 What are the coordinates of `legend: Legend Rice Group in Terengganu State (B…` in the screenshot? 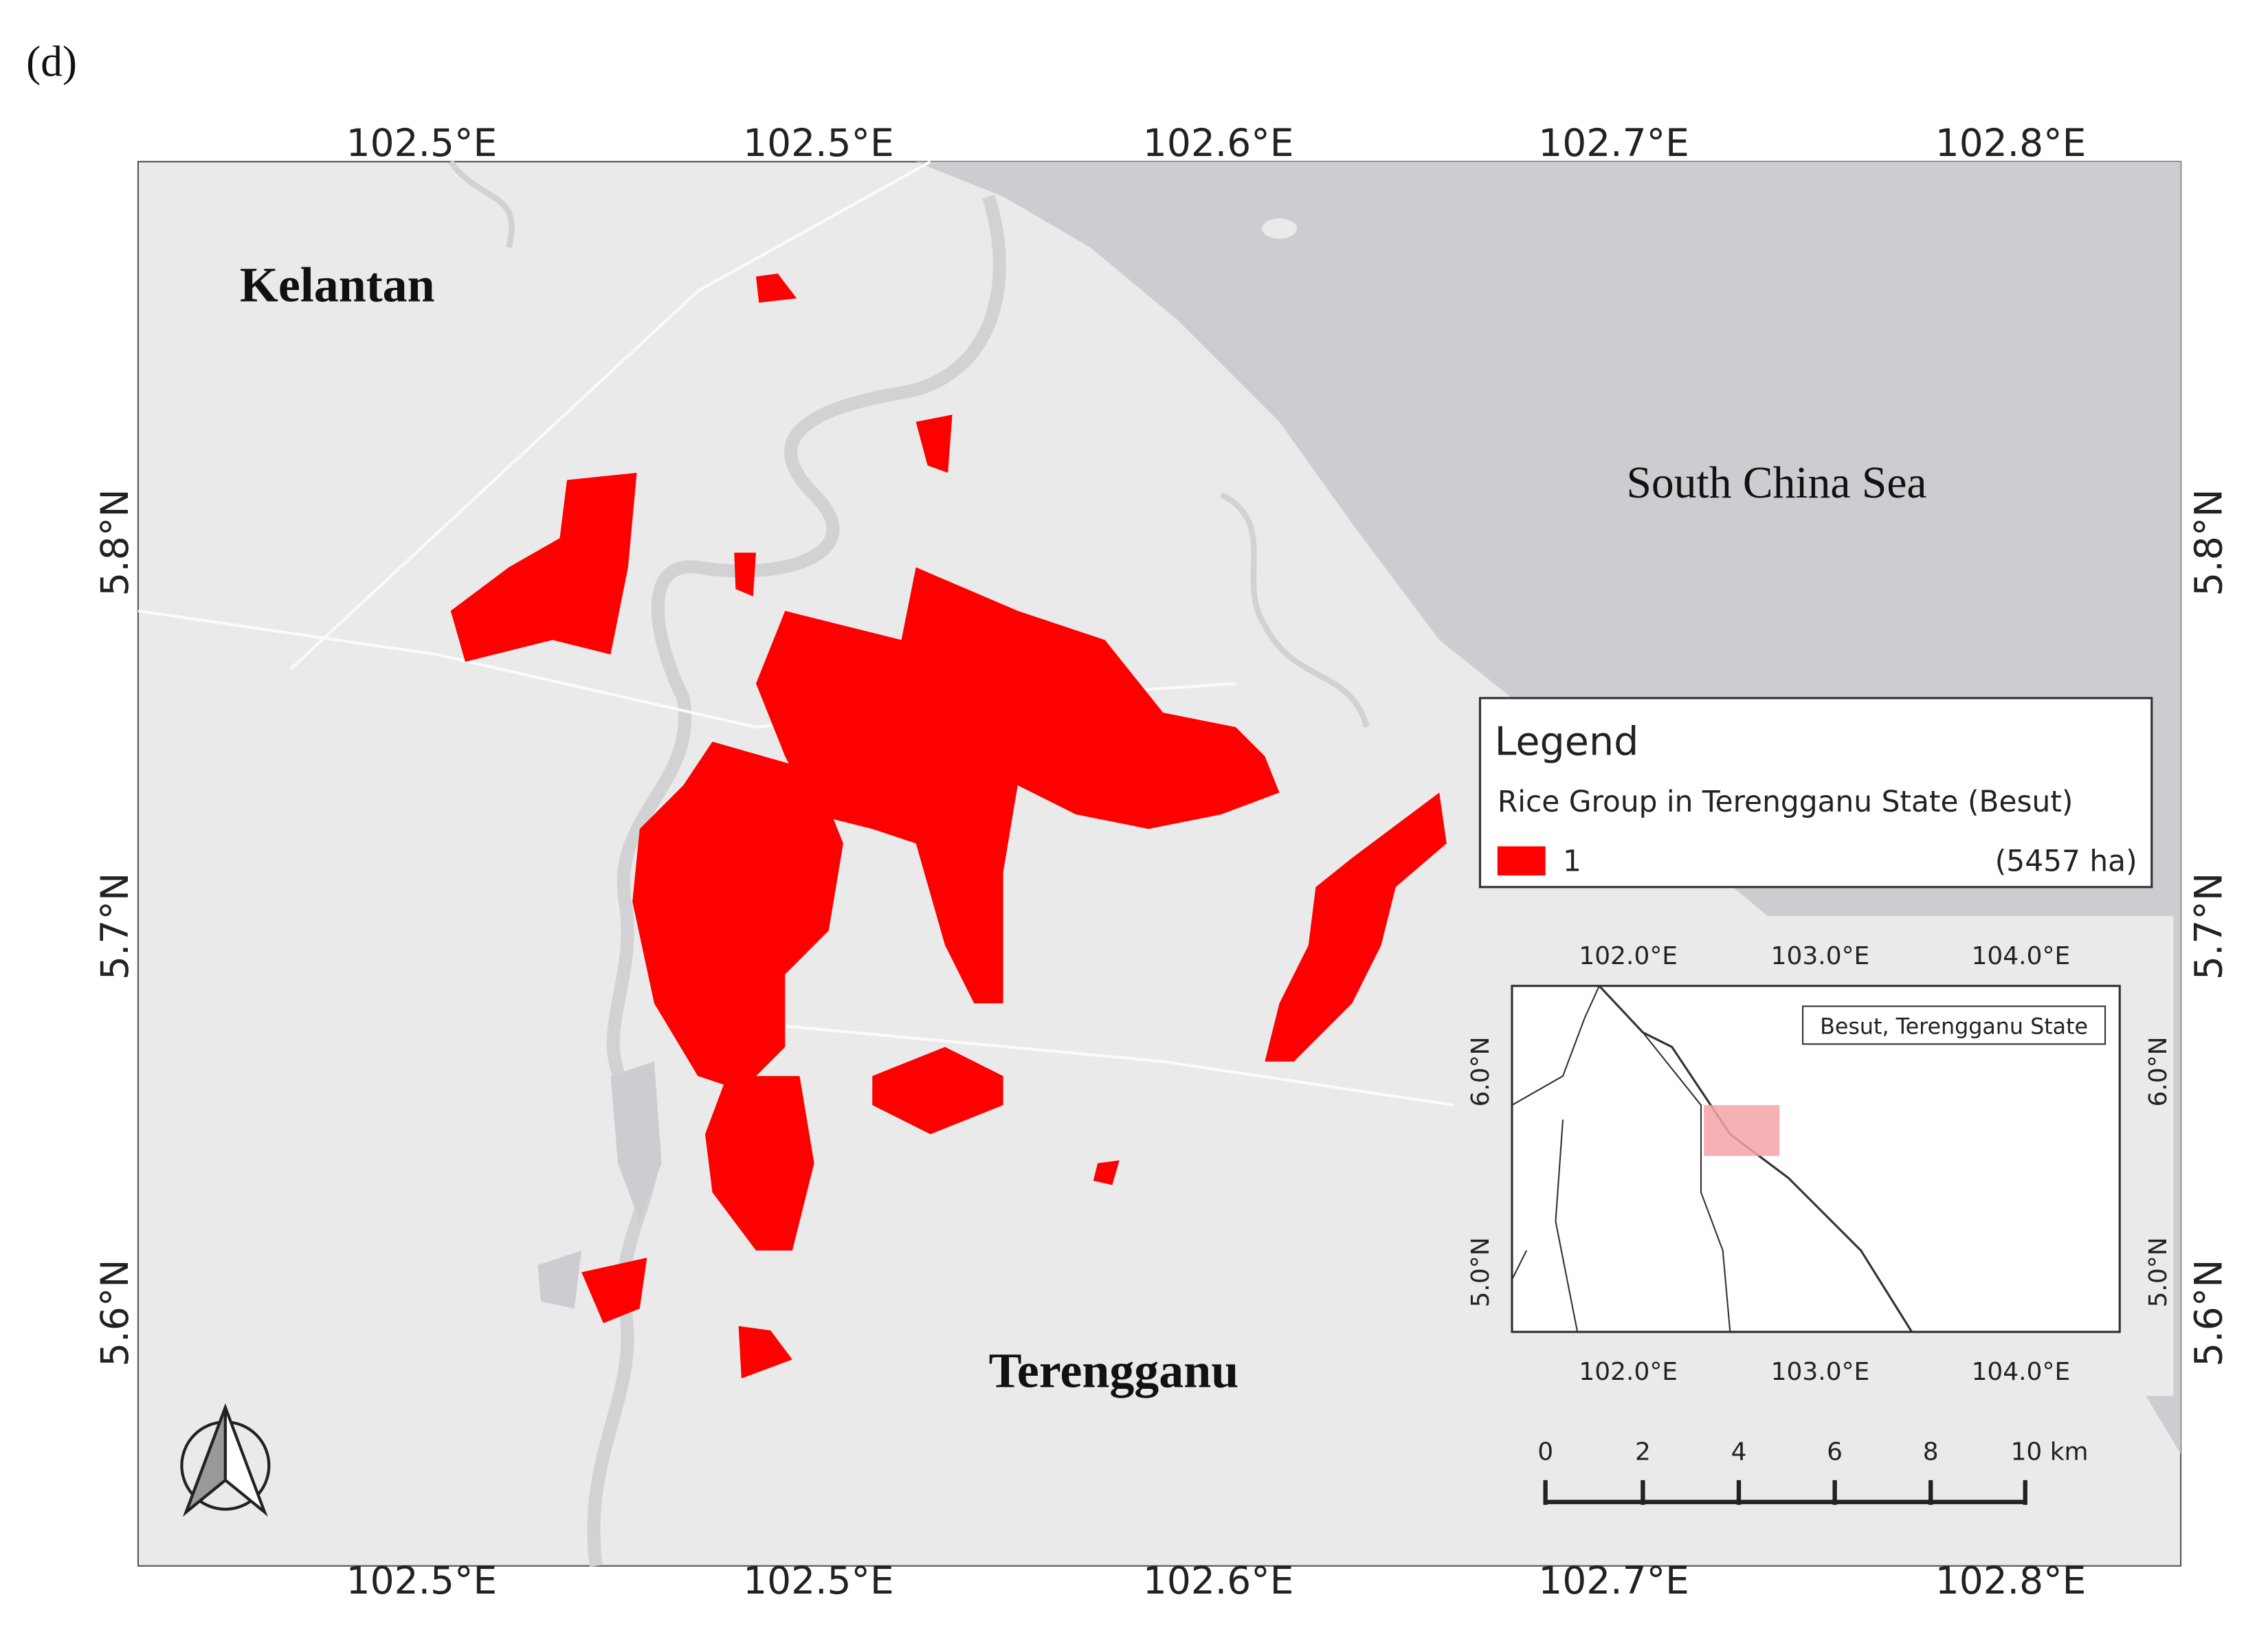 It's located at (1816, 793).